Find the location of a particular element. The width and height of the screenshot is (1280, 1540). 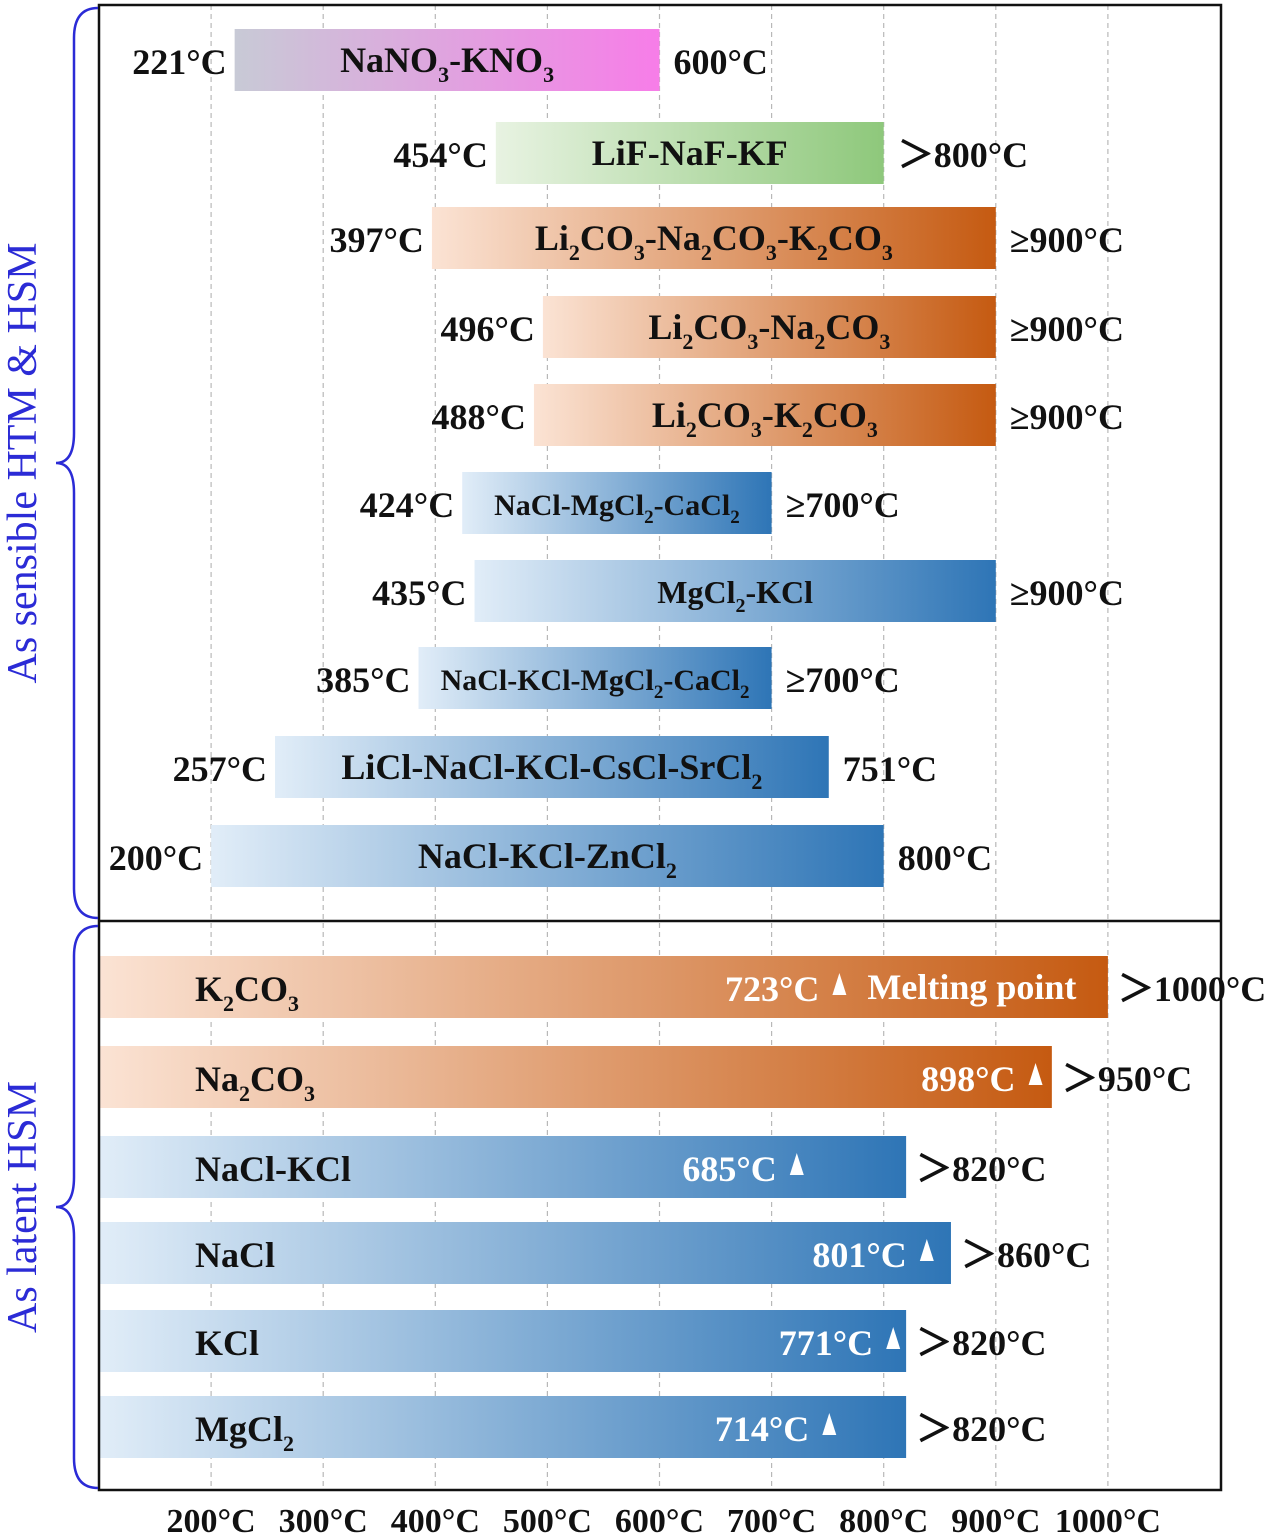

melting-point-label: 714°C is located at coordinates (762, 1429).